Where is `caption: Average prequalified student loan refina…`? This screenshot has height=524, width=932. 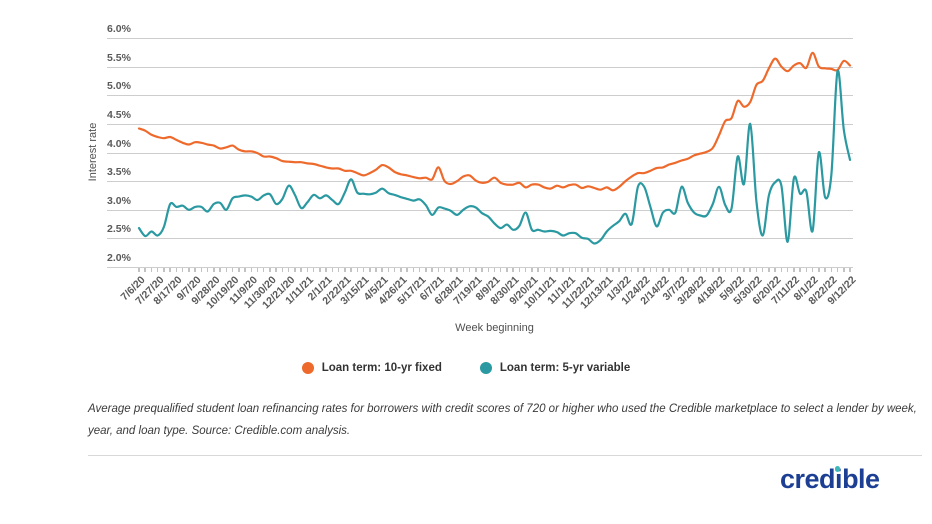 caption: Average prequalified student loan refina… is located at coordinates (502, 420).